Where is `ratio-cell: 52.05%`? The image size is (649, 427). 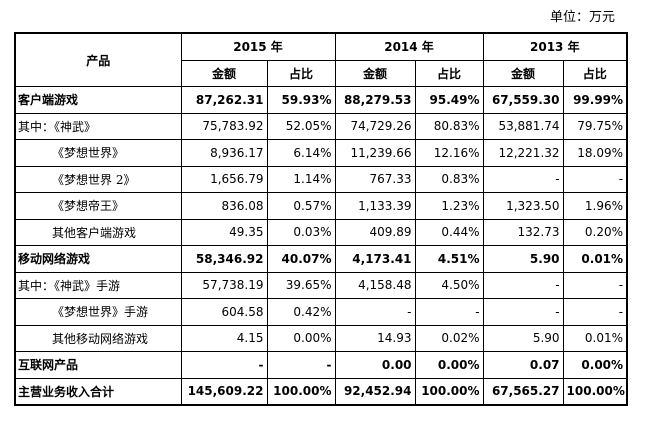 ratio-cell: 52.05% is located at coordinates (301, 126).